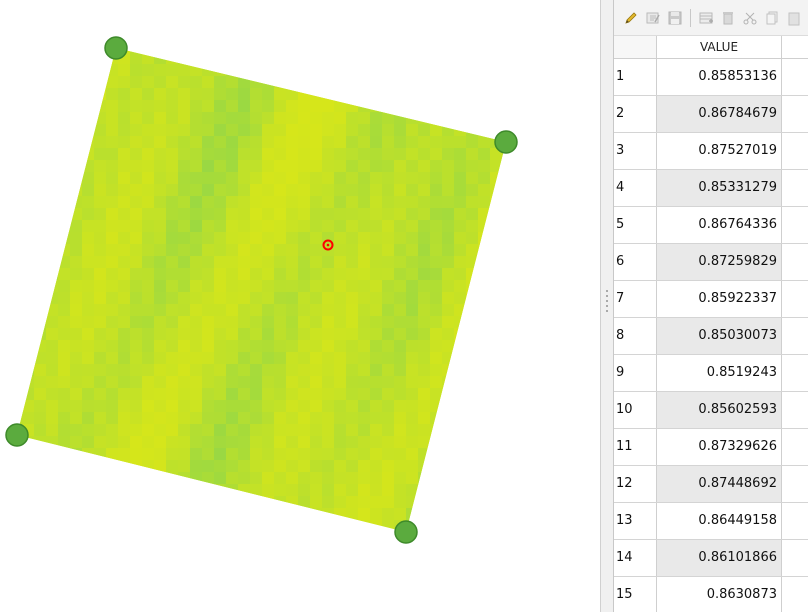  What do you see at coordinates (750, 18) in the screenshot?
I see `cut-icon` at bounding box center [750, 18].